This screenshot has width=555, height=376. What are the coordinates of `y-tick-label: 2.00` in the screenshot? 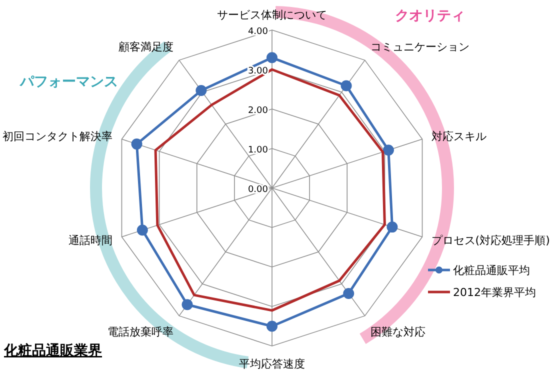 It's located at (258, 111).